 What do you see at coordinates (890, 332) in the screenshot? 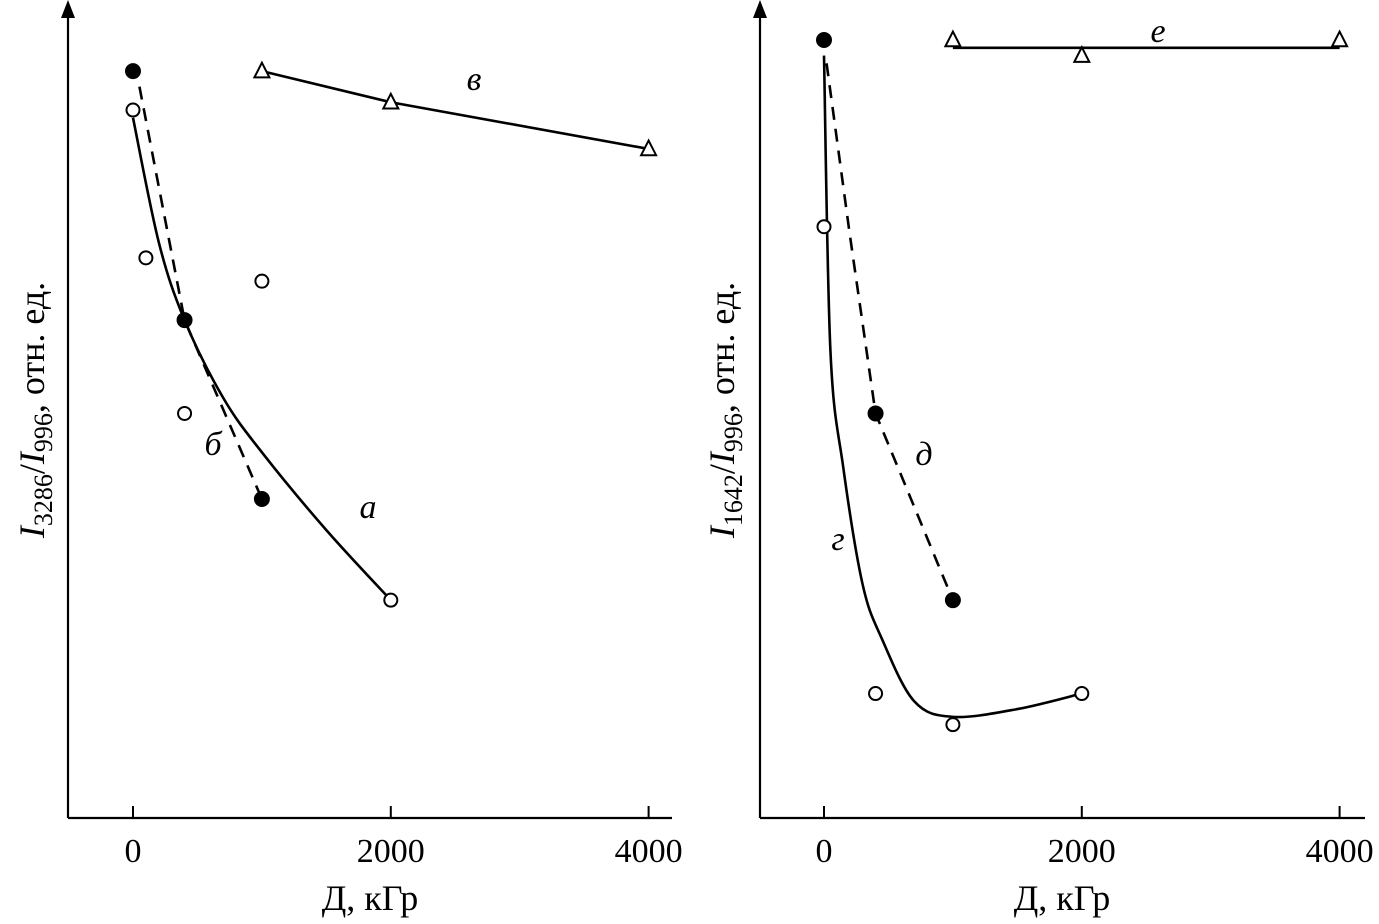
I see `series-line-д` at bounding box center [890, 332].